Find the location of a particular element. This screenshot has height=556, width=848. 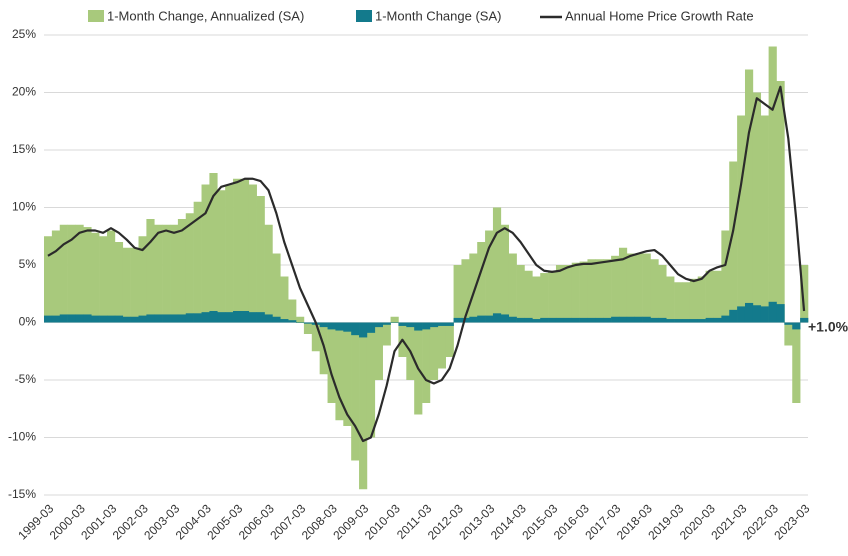

legend-swatch is located at coordinates (96, 16).